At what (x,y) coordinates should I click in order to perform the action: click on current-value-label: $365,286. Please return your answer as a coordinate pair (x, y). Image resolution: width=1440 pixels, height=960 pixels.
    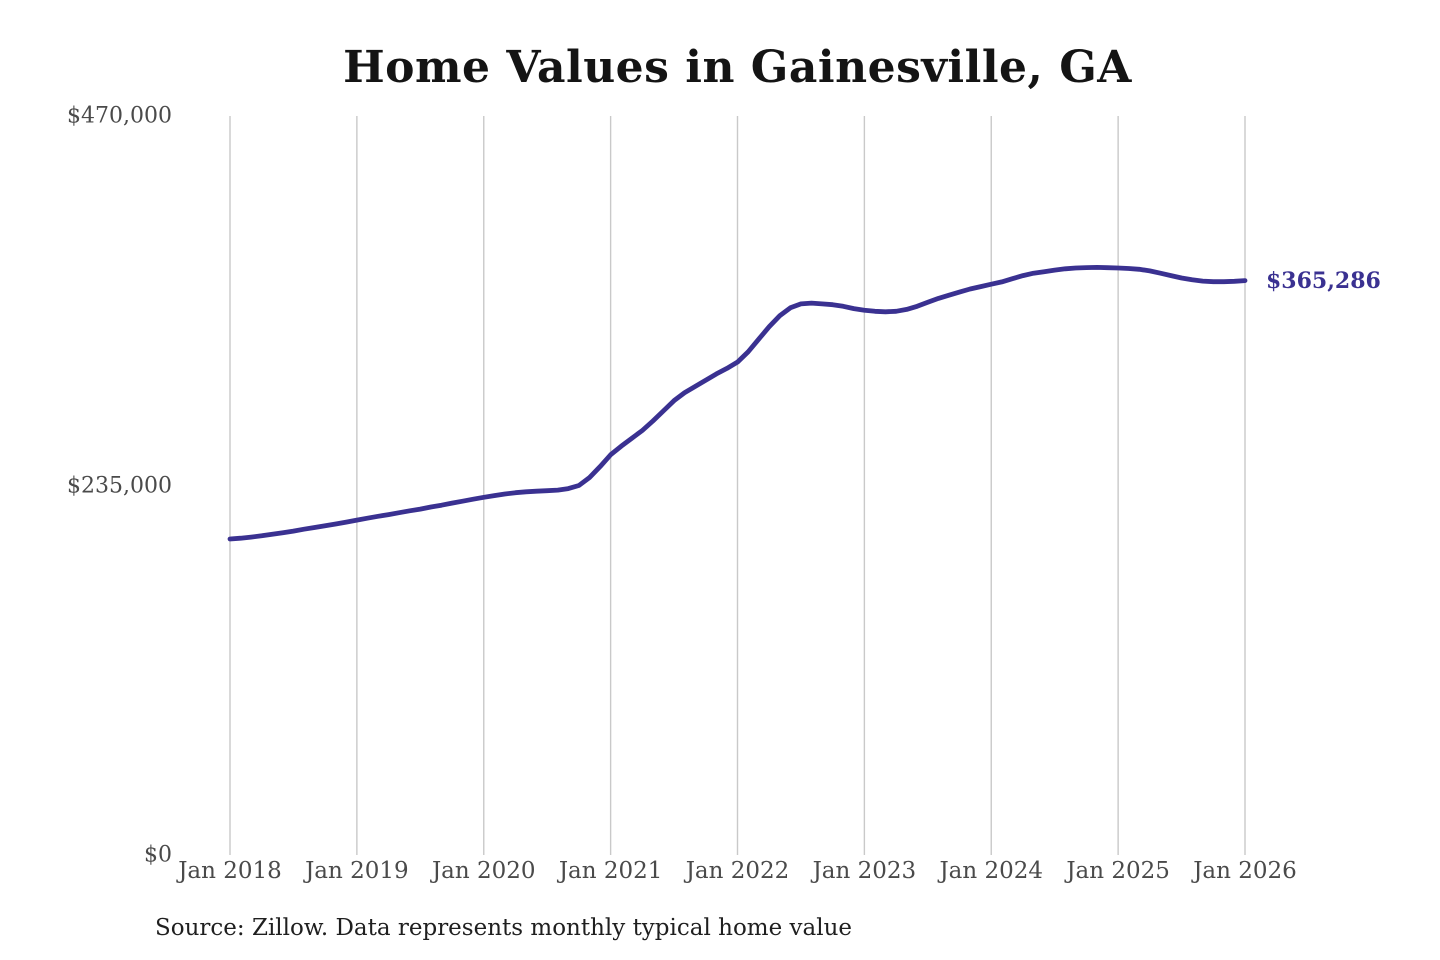
    Looking at the image, I should click on (1323, 280).